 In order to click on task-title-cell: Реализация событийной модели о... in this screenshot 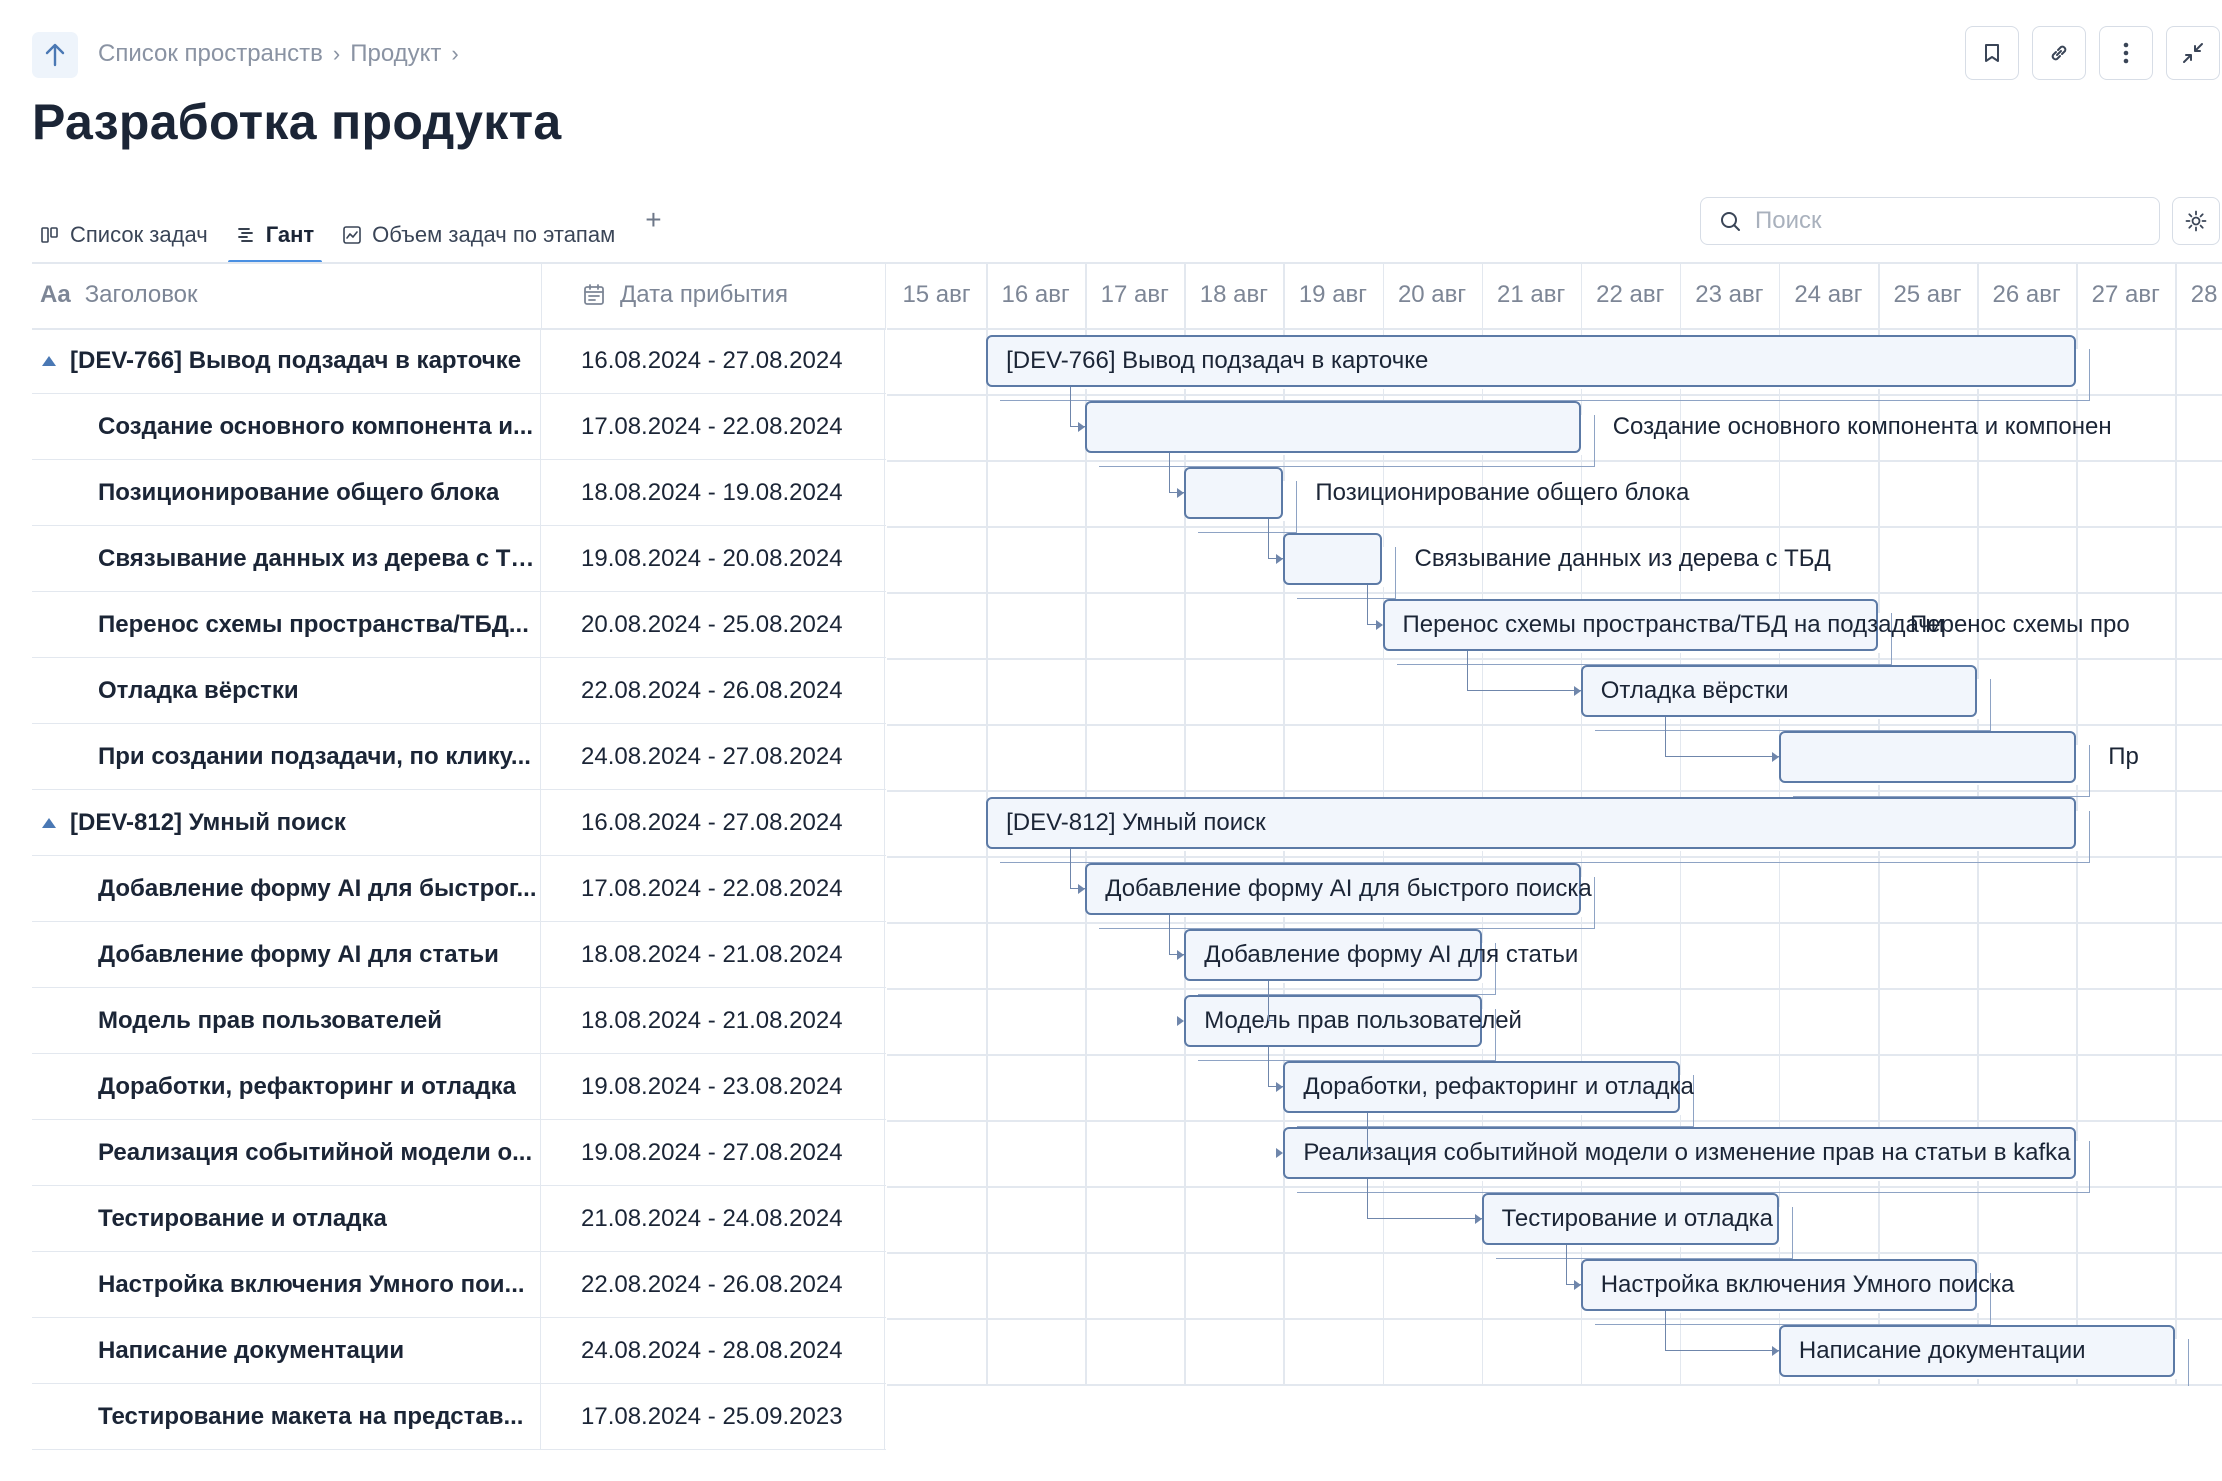, I will do `click(286, 1152)`.